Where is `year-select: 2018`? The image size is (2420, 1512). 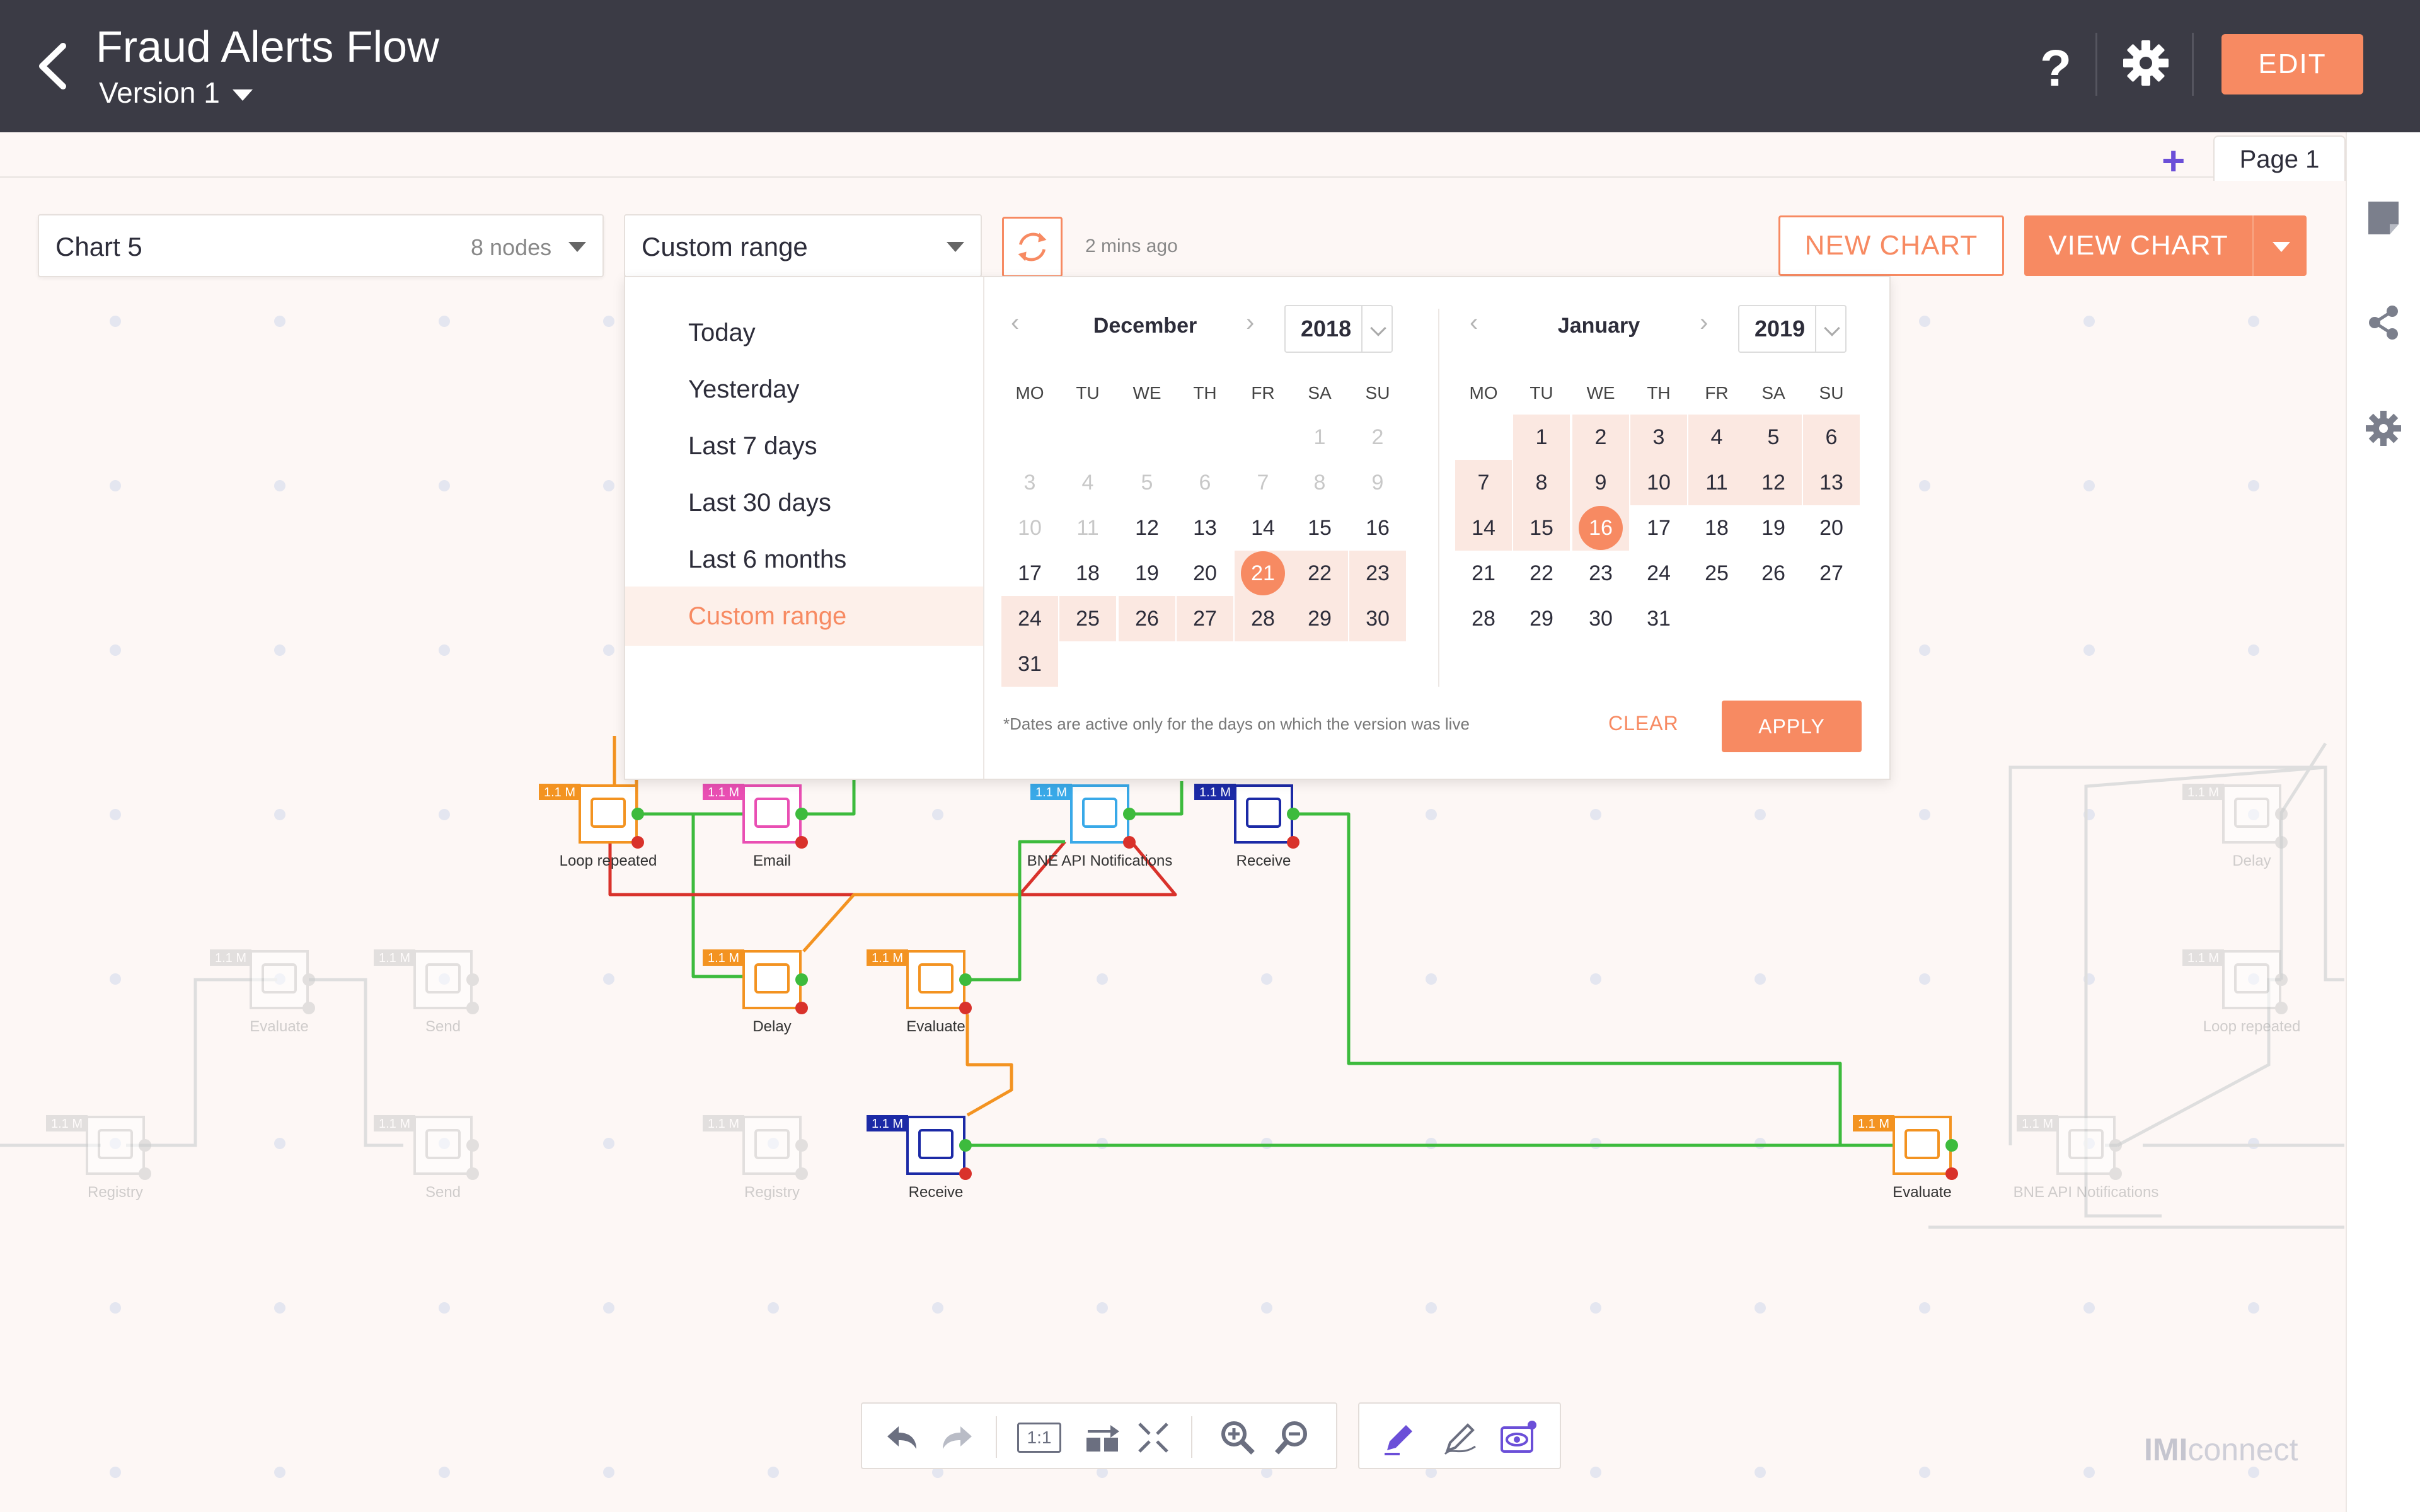 year-select: 2018 is located at coordinates (1338, 329).